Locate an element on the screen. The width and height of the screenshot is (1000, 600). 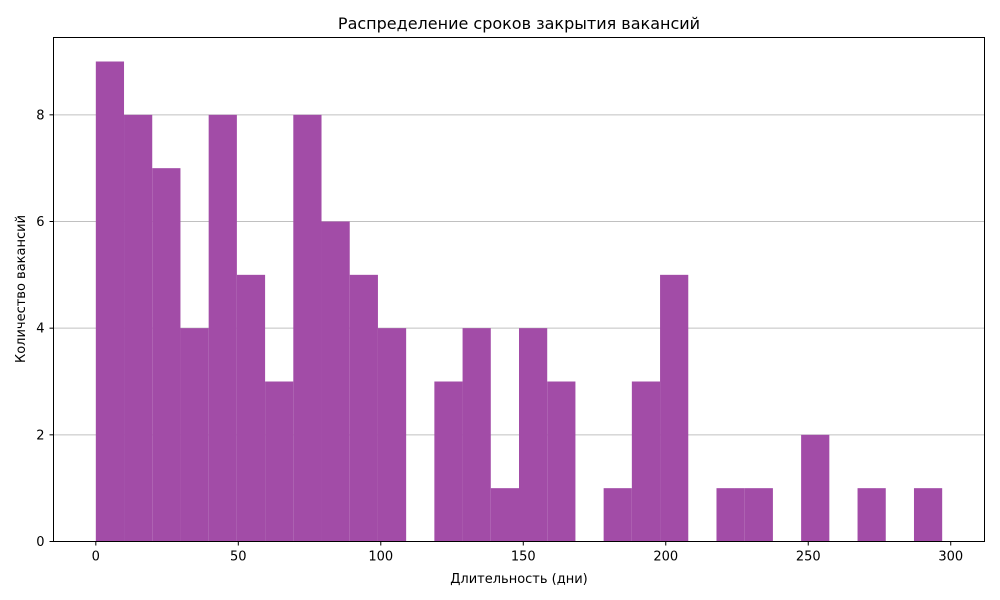
x-axis-ticks: 0 50 100 150 200 250 300 is located at coordinates (527, 553).